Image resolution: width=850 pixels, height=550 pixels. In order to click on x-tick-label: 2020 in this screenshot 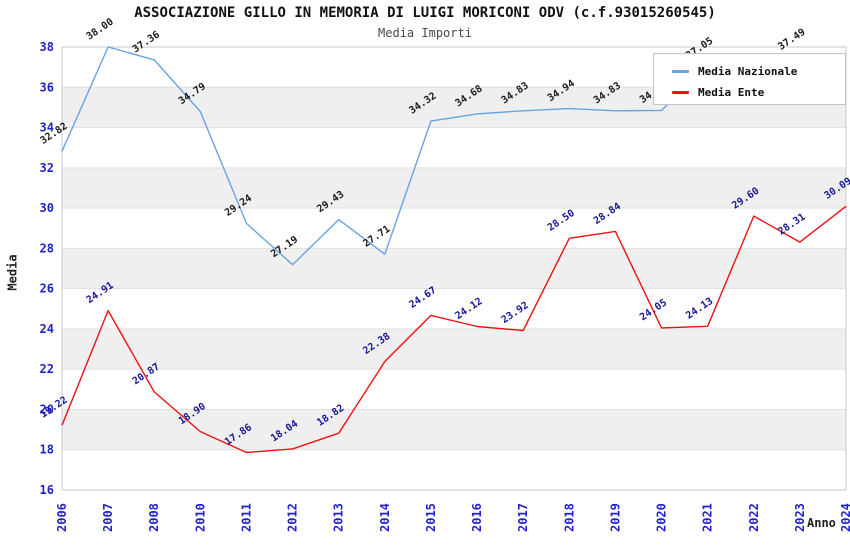, I will do `click(662, 517)`.